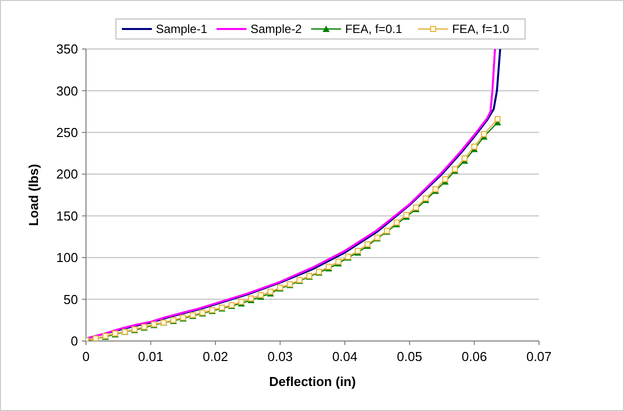 The height and width of the screenshot is (411, 624). Describe the element at coordinates (280, 356) in the screenshot. I see `x-tick-label: 0.03` at that location.